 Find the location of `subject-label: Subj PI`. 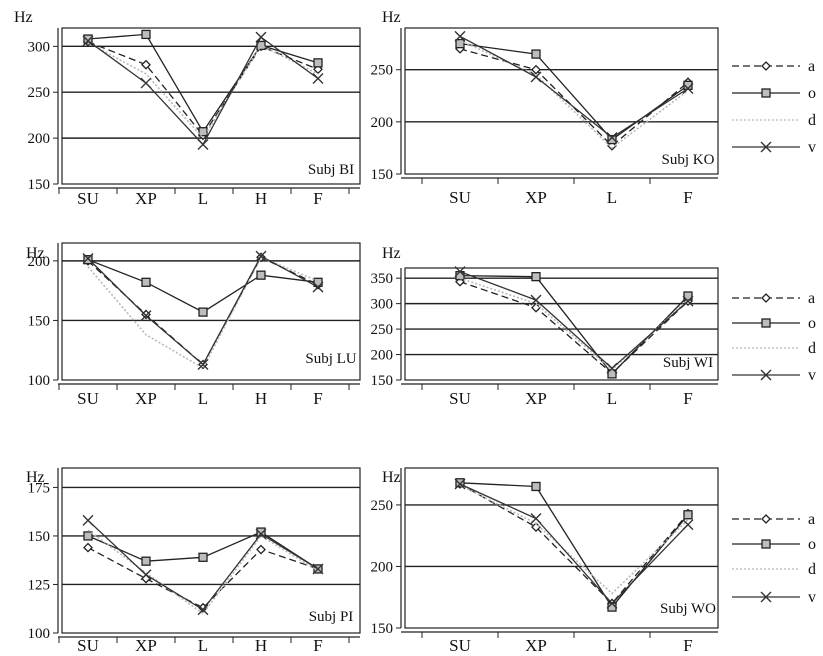

subject-label: Subj PI is located at coordinates (331, 617).